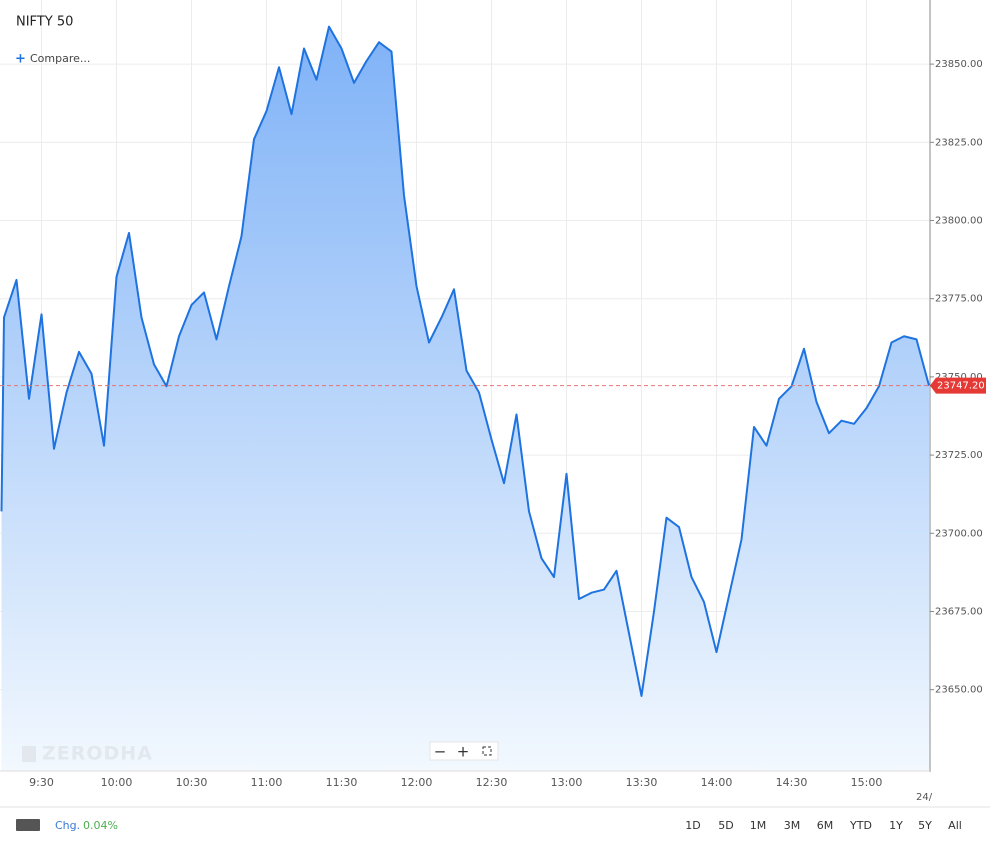 Image resolution: width=990 pixels, height=848 pixels. What do you see at coordinates (67, 825) in the screenshot?
I see `change-label: Chg.` at bounding box center [67, 825].